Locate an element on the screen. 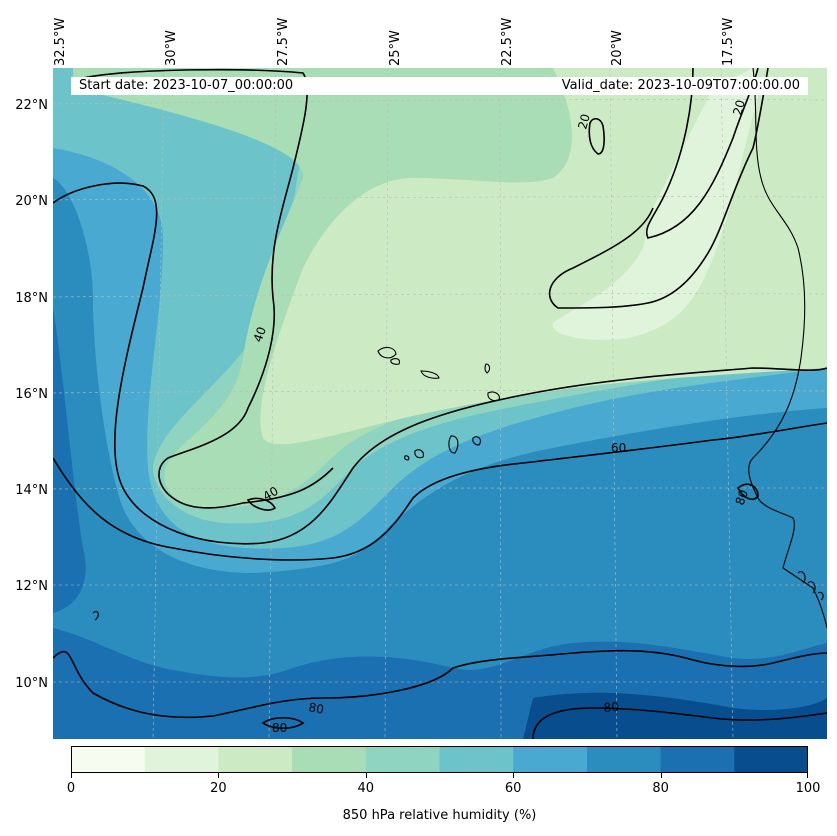  colorbar is located at coordinates (439, 759).